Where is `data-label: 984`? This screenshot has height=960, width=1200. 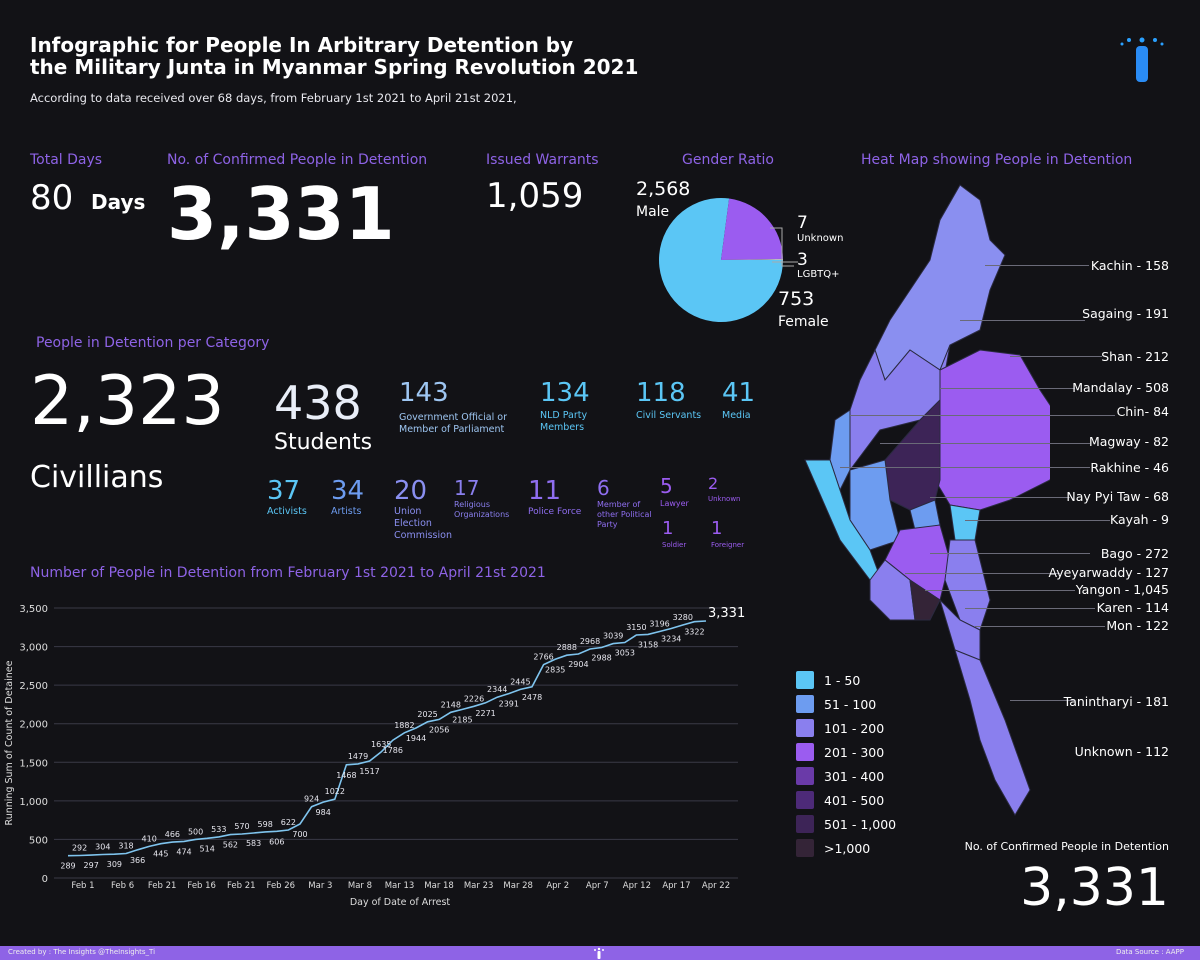 data-label: 984 is located at coordinates (323, 812).